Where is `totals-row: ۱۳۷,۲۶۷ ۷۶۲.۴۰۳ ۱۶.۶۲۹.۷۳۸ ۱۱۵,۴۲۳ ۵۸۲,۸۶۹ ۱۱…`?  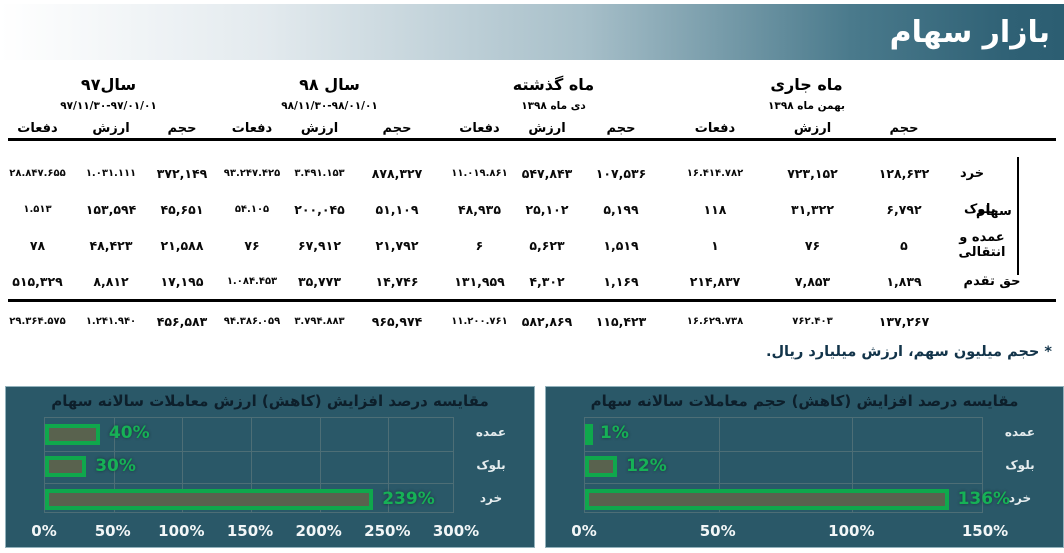
totals-row: ۱۳۷,۲۶۷ ۷۶۲.۴۰۳ ۱۶.۶۲۹.۷۳۸ ۱۱۵,۴۲۳ ۵۸۲,۸۶۹ ۱۱… is located at coordinates (532, 321).